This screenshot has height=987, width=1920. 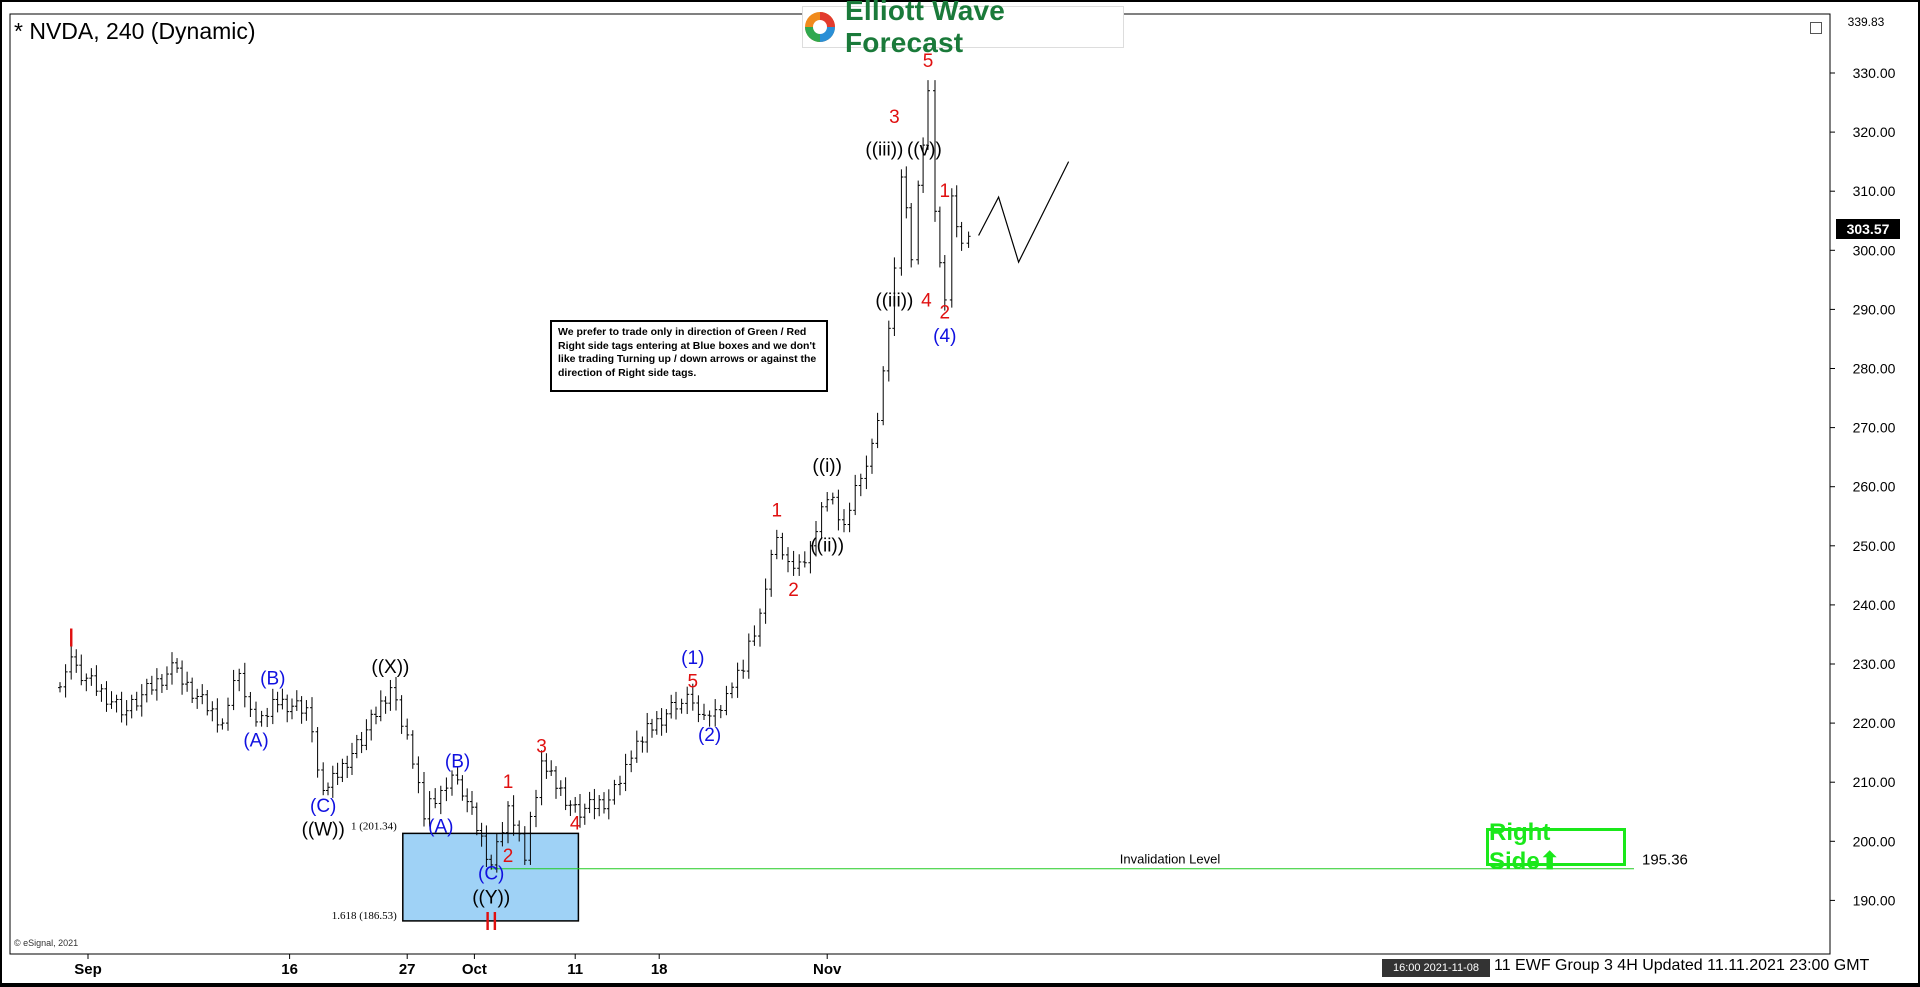 I want to click on x-tick-label: Nov, so click(x=827, y=969).